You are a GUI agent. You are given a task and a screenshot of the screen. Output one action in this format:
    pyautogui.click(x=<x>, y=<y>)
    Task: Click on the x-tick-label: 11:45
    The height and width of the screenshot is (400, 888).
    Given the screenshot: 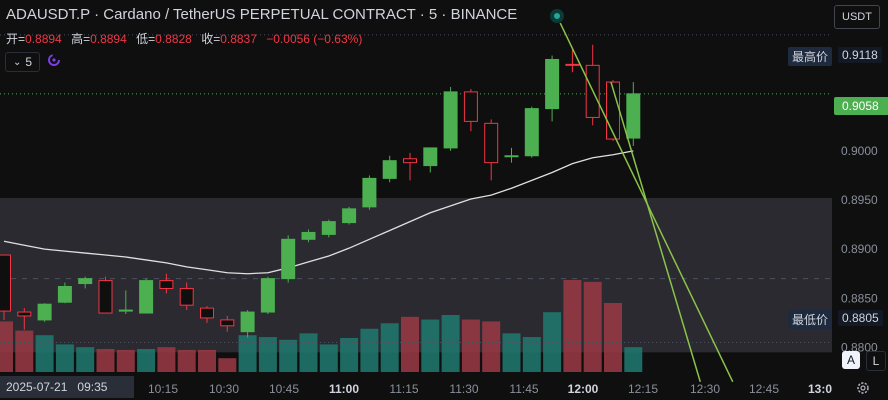 What is the action you would take?
    pyautogui.click(x=523, y=389)
    